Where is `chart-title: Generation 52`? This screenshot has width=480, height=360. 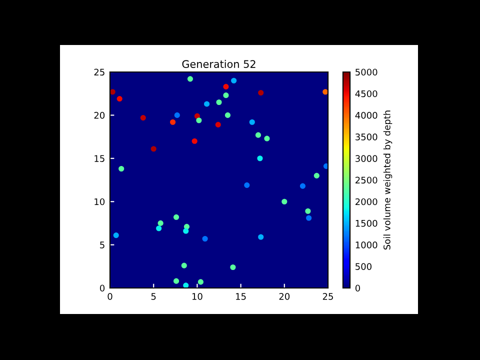 chart-title: Generation 52 is located at coordinates (219, 64).